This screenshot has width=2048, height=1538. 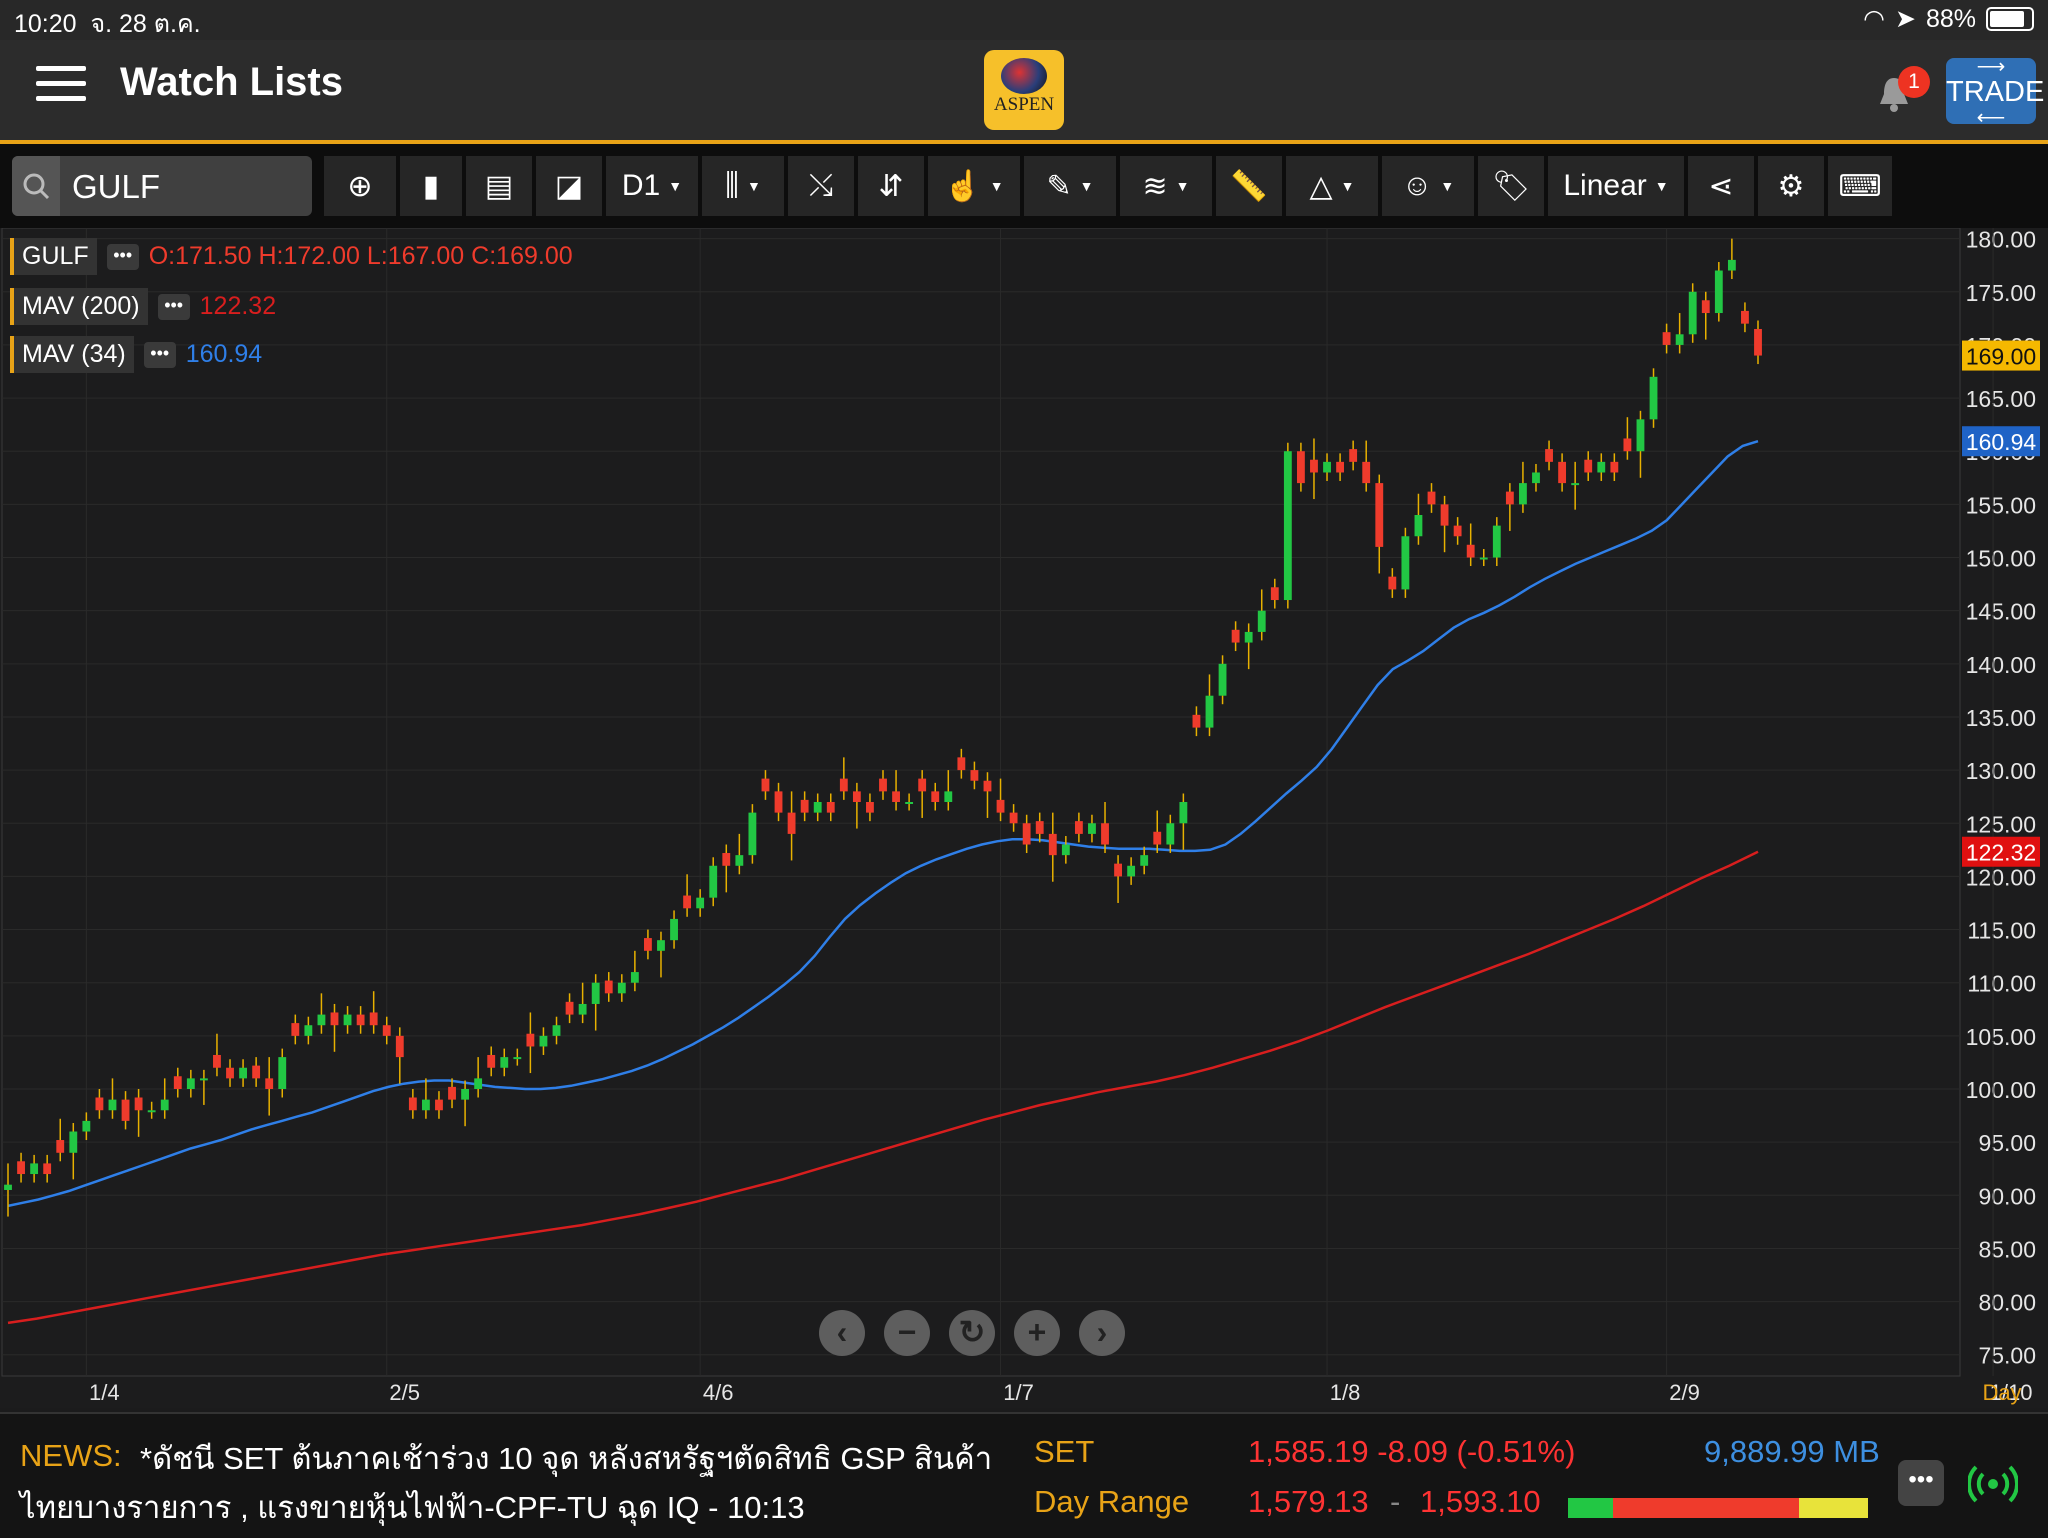 I want to click on y-tick-label: 120.00, so click(x=2001, y=877).